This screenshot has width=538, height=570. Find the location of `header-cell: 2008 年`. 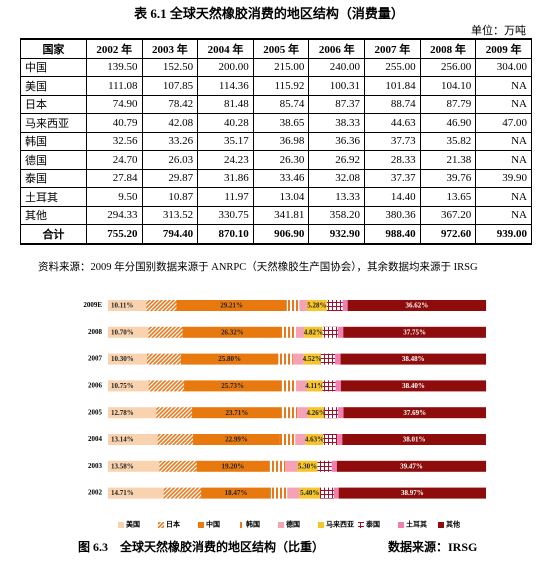

header-cell: 2008 年 is located at coordinates (448, 48).